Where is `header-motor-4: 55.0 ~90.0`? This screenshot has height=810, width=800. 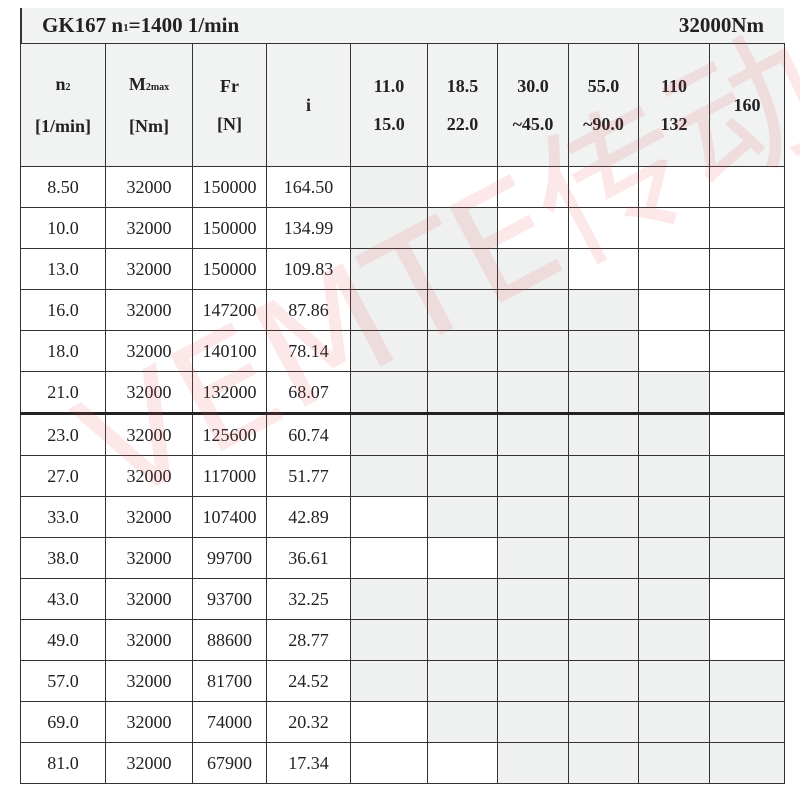
header-motor-4: 55.0 ~90.0 is located at coordinates (603, 105).